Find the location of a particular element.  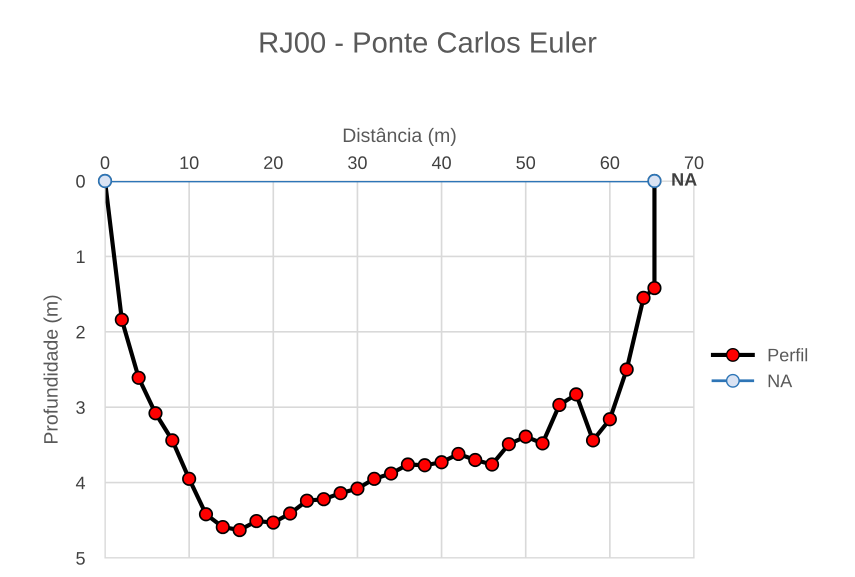

x-tick-label: 20 is located at coordinates (273, 163).